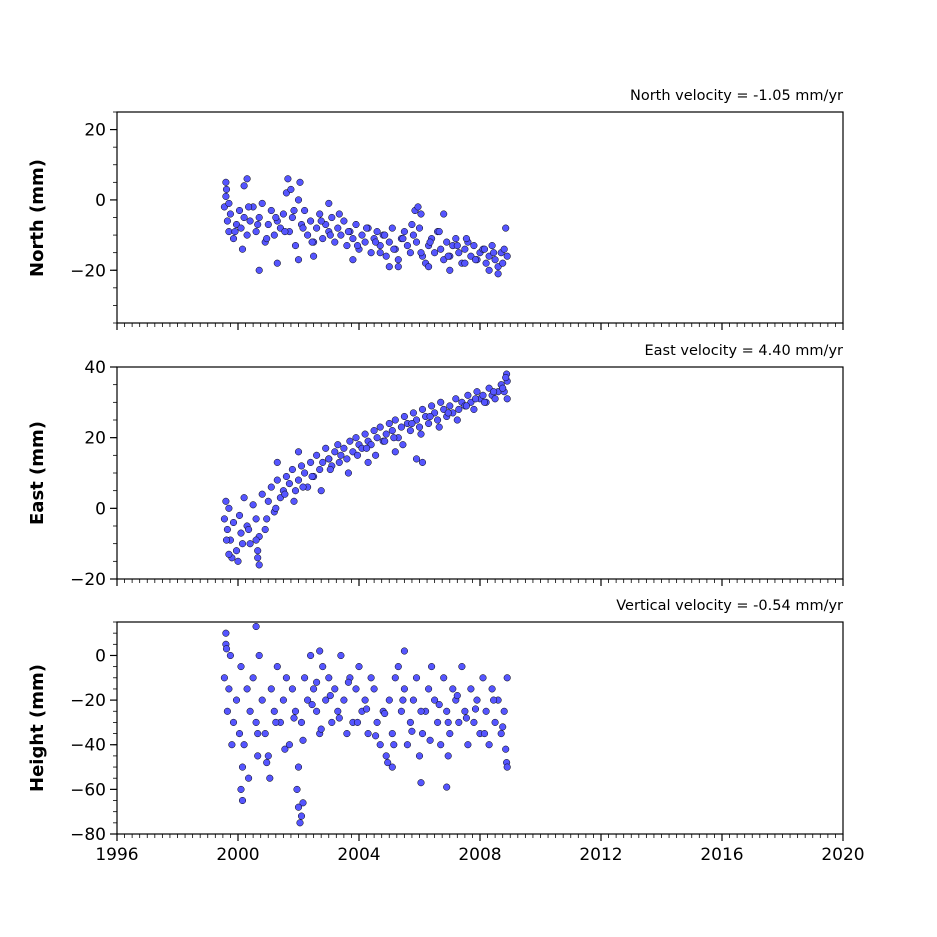 This screenshot has height=937, width=937. I want to click on height-ylabel: Height (mm), so click(37, 728).